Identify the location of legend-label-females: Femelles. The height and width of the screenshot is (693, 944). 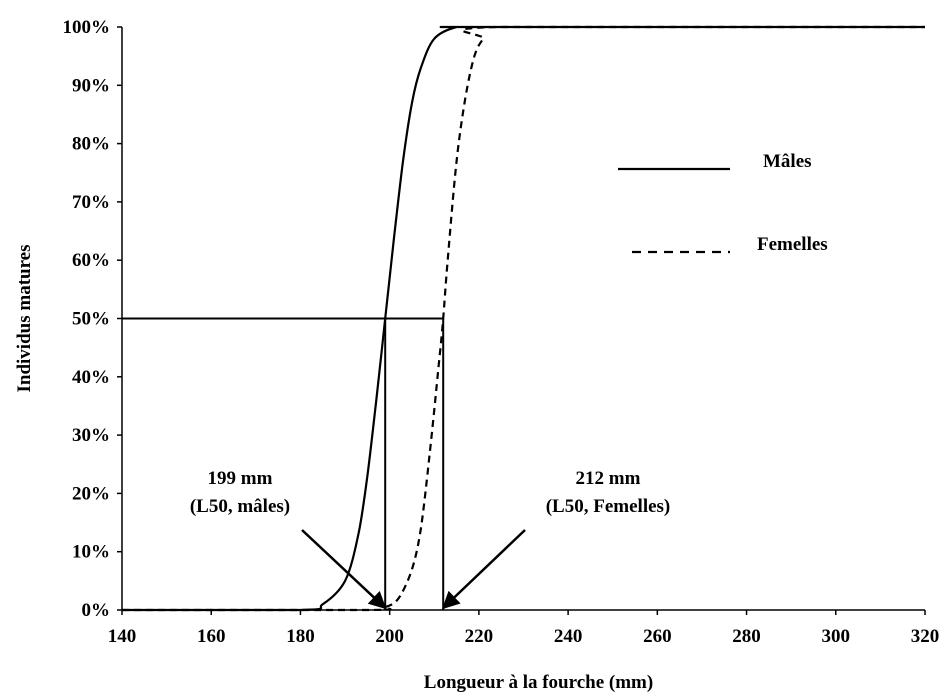
(792, 244).